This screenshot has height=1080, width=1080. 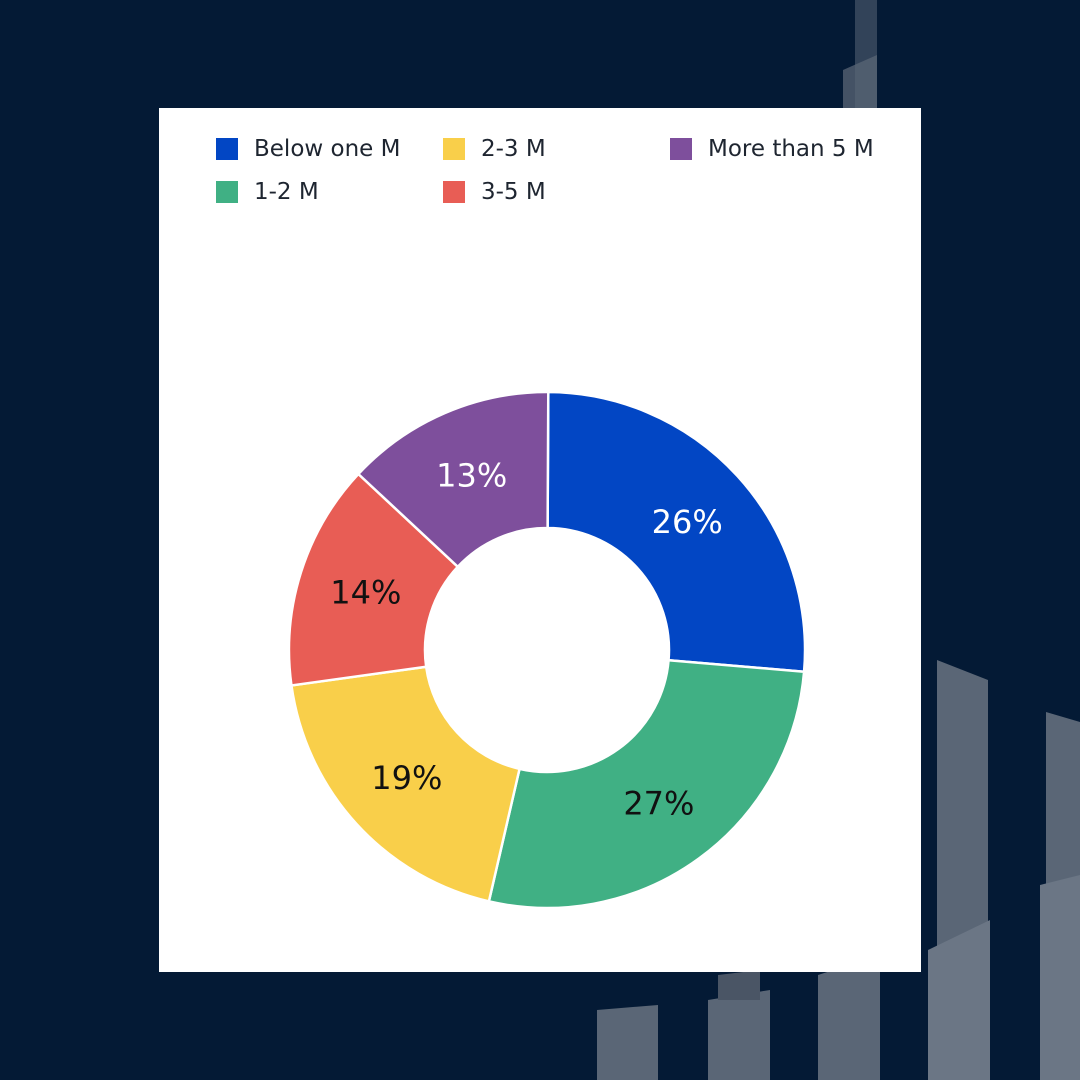 What do you see at coordinates (687, 522) in the screenshot?
I see `slice-label: 26%` at bounding box center [687, 522].